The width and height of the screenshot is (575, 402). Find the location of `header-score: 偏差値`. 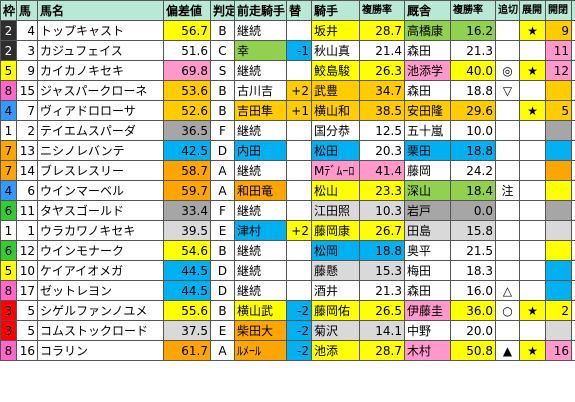

header-score: 偏差値 is located at coordinates (187, 10).